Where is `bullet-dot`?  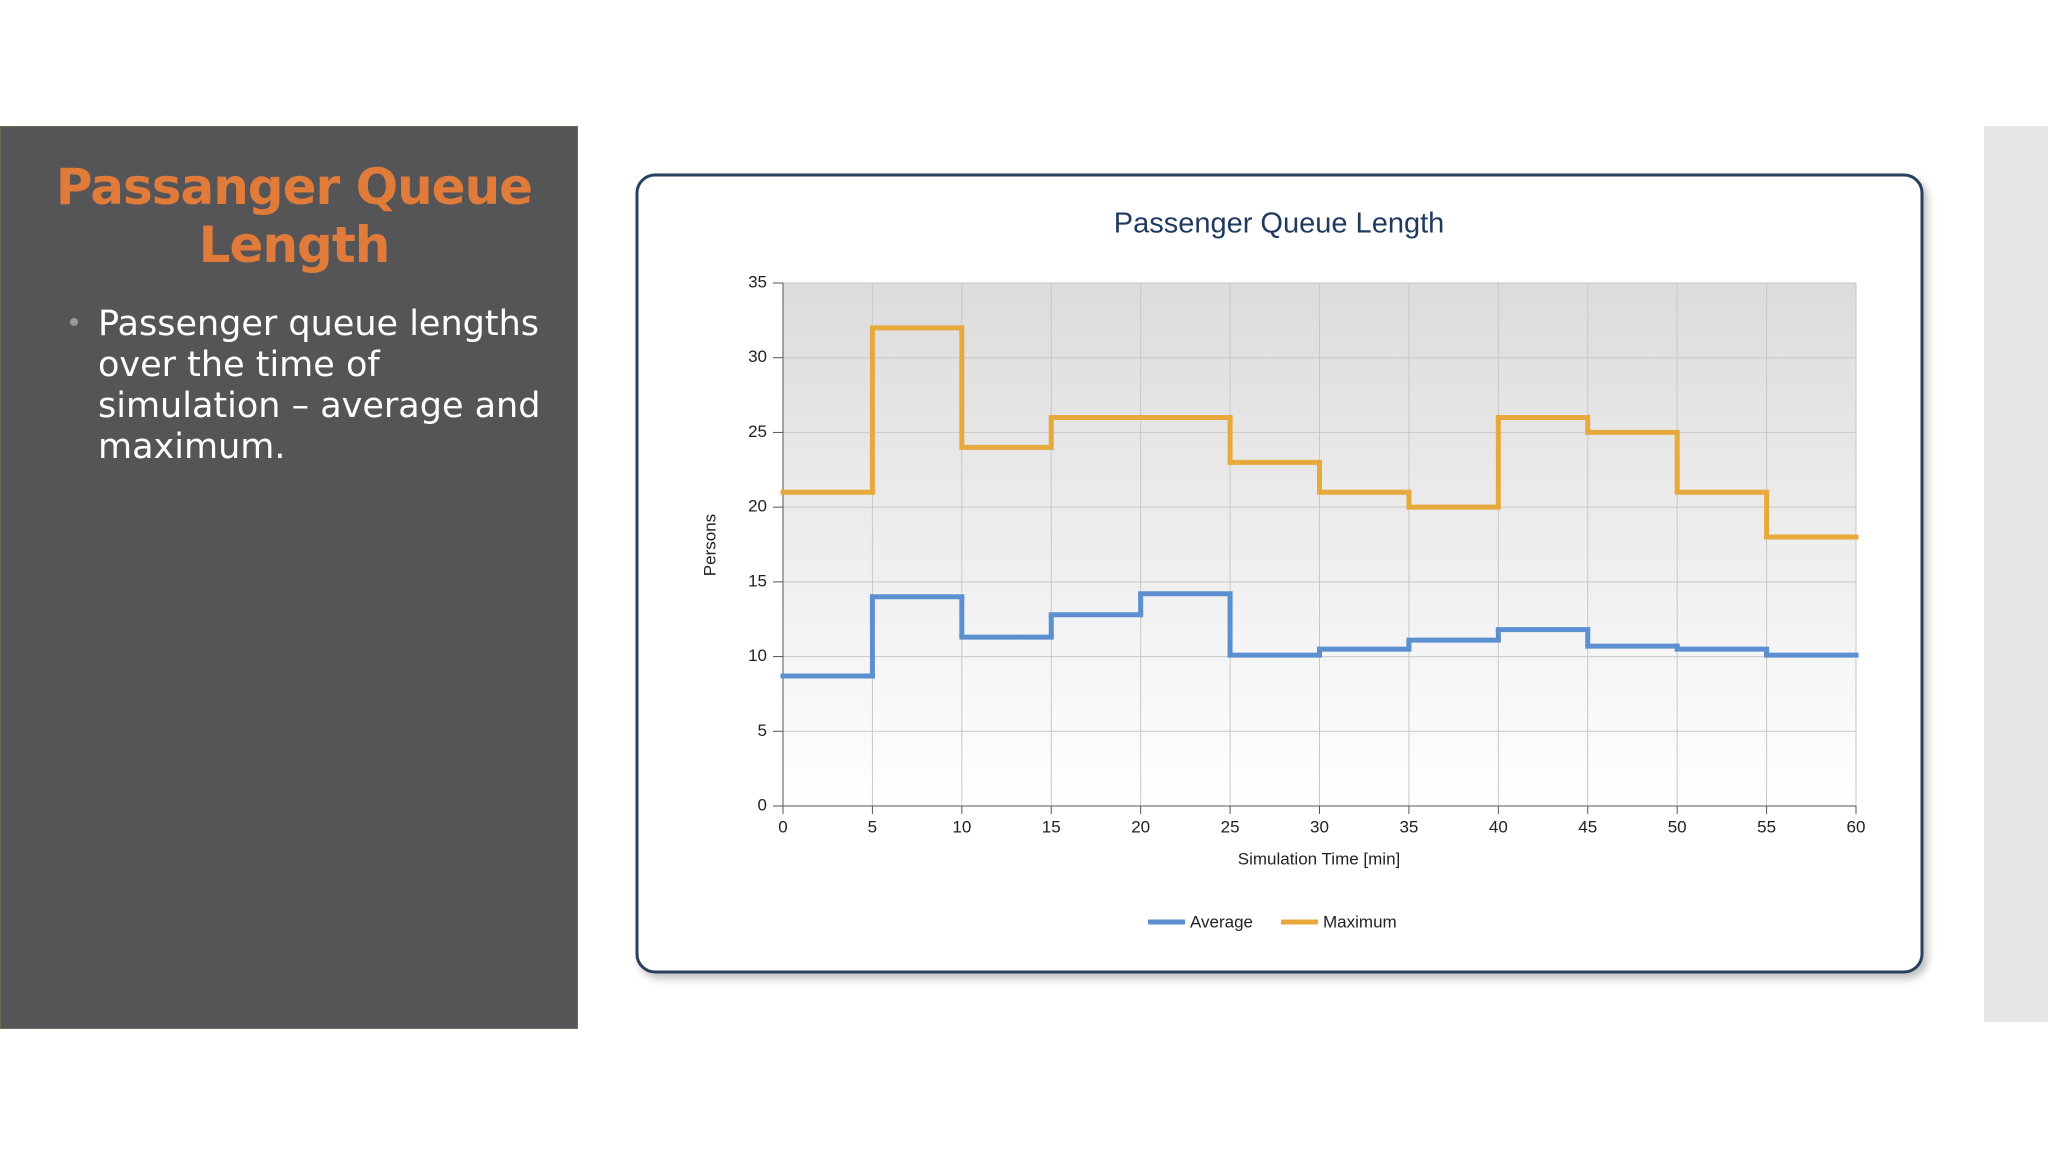
bullet-dot is located at coordinates (74, 322).